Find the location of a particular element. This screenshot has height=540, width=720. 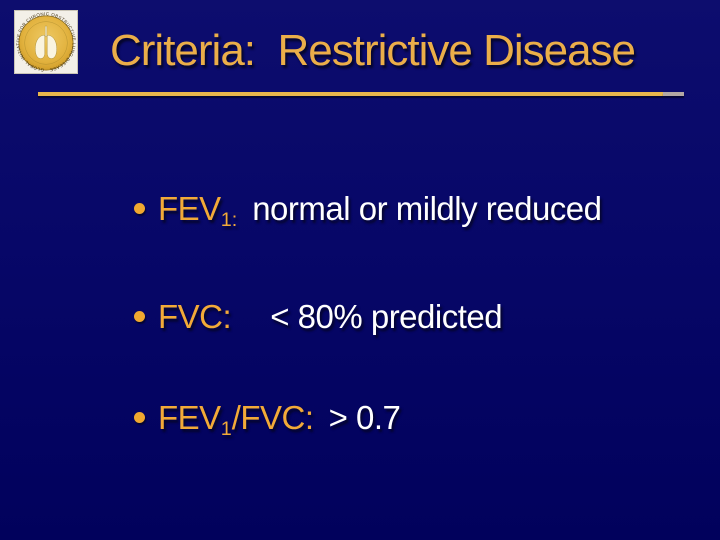

slide-title: Criteria: Restrictive Disease is located at coordinates (373, 50).